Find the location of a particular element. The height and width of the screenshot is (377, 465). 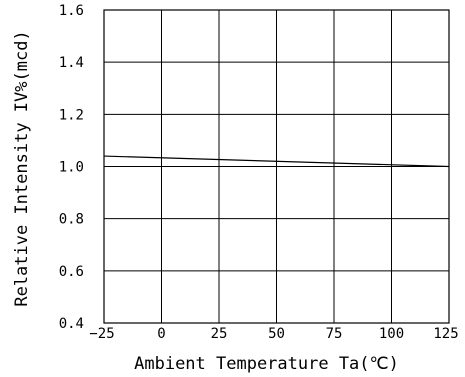

y-tick-label: 1.0 is located at coordinates (71, 168).